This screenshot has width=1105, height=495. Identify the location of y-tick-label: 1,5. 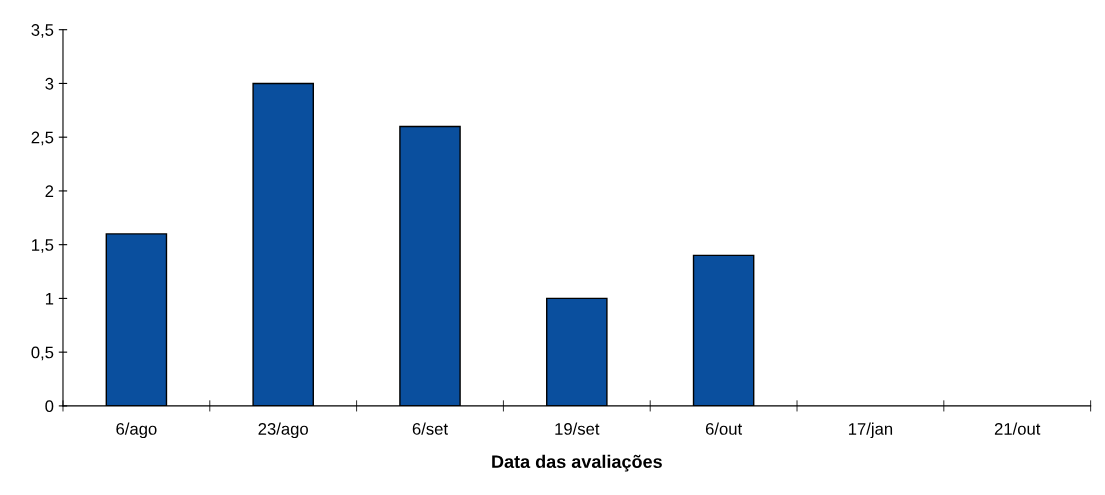
(43, 246).